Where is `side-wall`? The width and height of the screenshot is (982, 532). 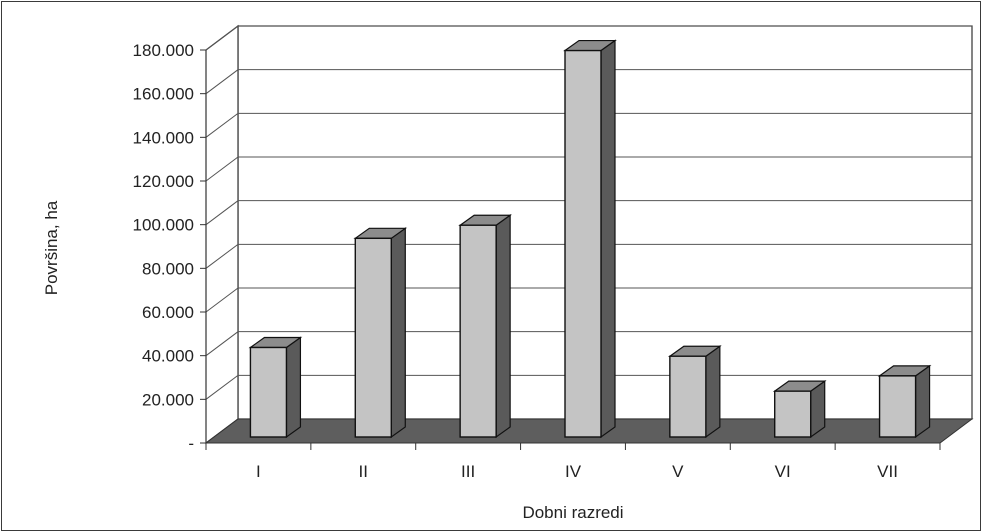 side-wall is located at coordinates (222, 234).